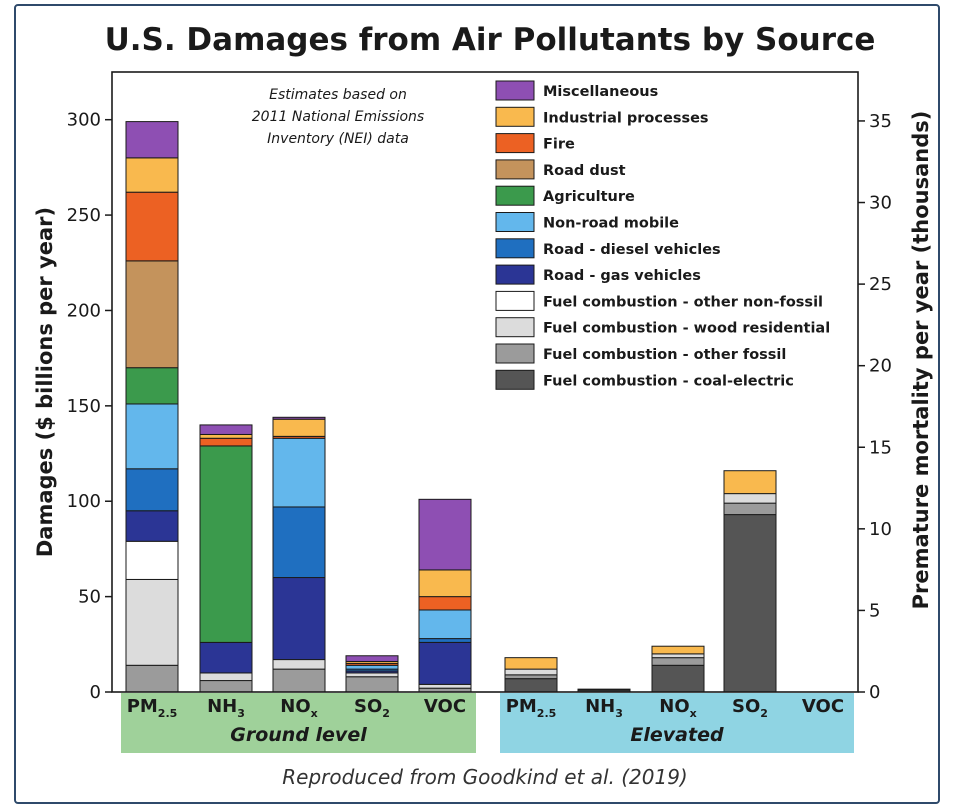 This screenshot has width=954, height=808. Describe the element at coordinates (89, 597) in the screenshot. I see `y-tick-label: 50` at that location.